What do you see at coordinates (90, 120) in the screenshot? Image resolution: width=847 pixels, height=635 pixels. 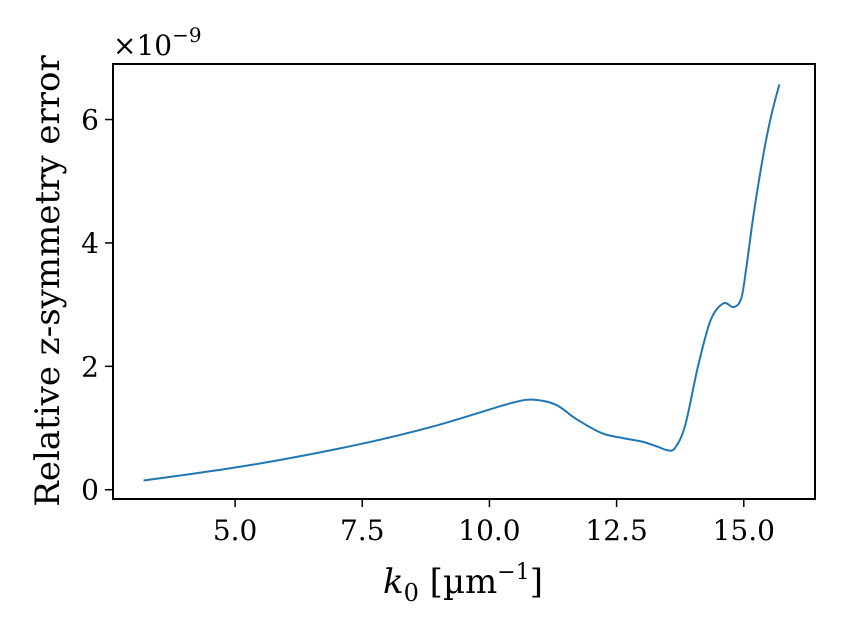 I see `y-tick-label: 6` at bounding box center [90, 120].